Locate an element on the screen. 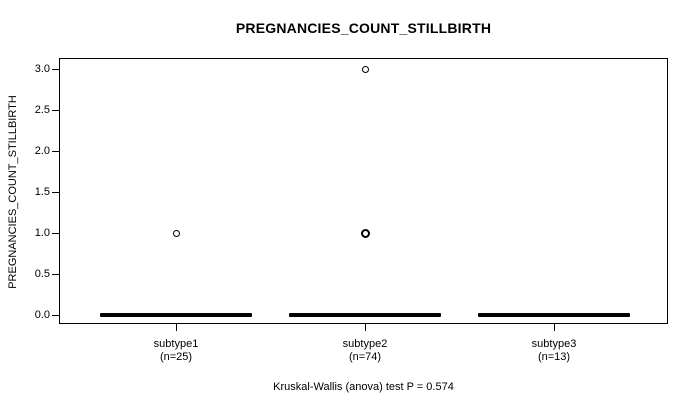 This screenshot has width=700, height=400. y-tick-label: 3.0 is located at coordinates (42, 68).